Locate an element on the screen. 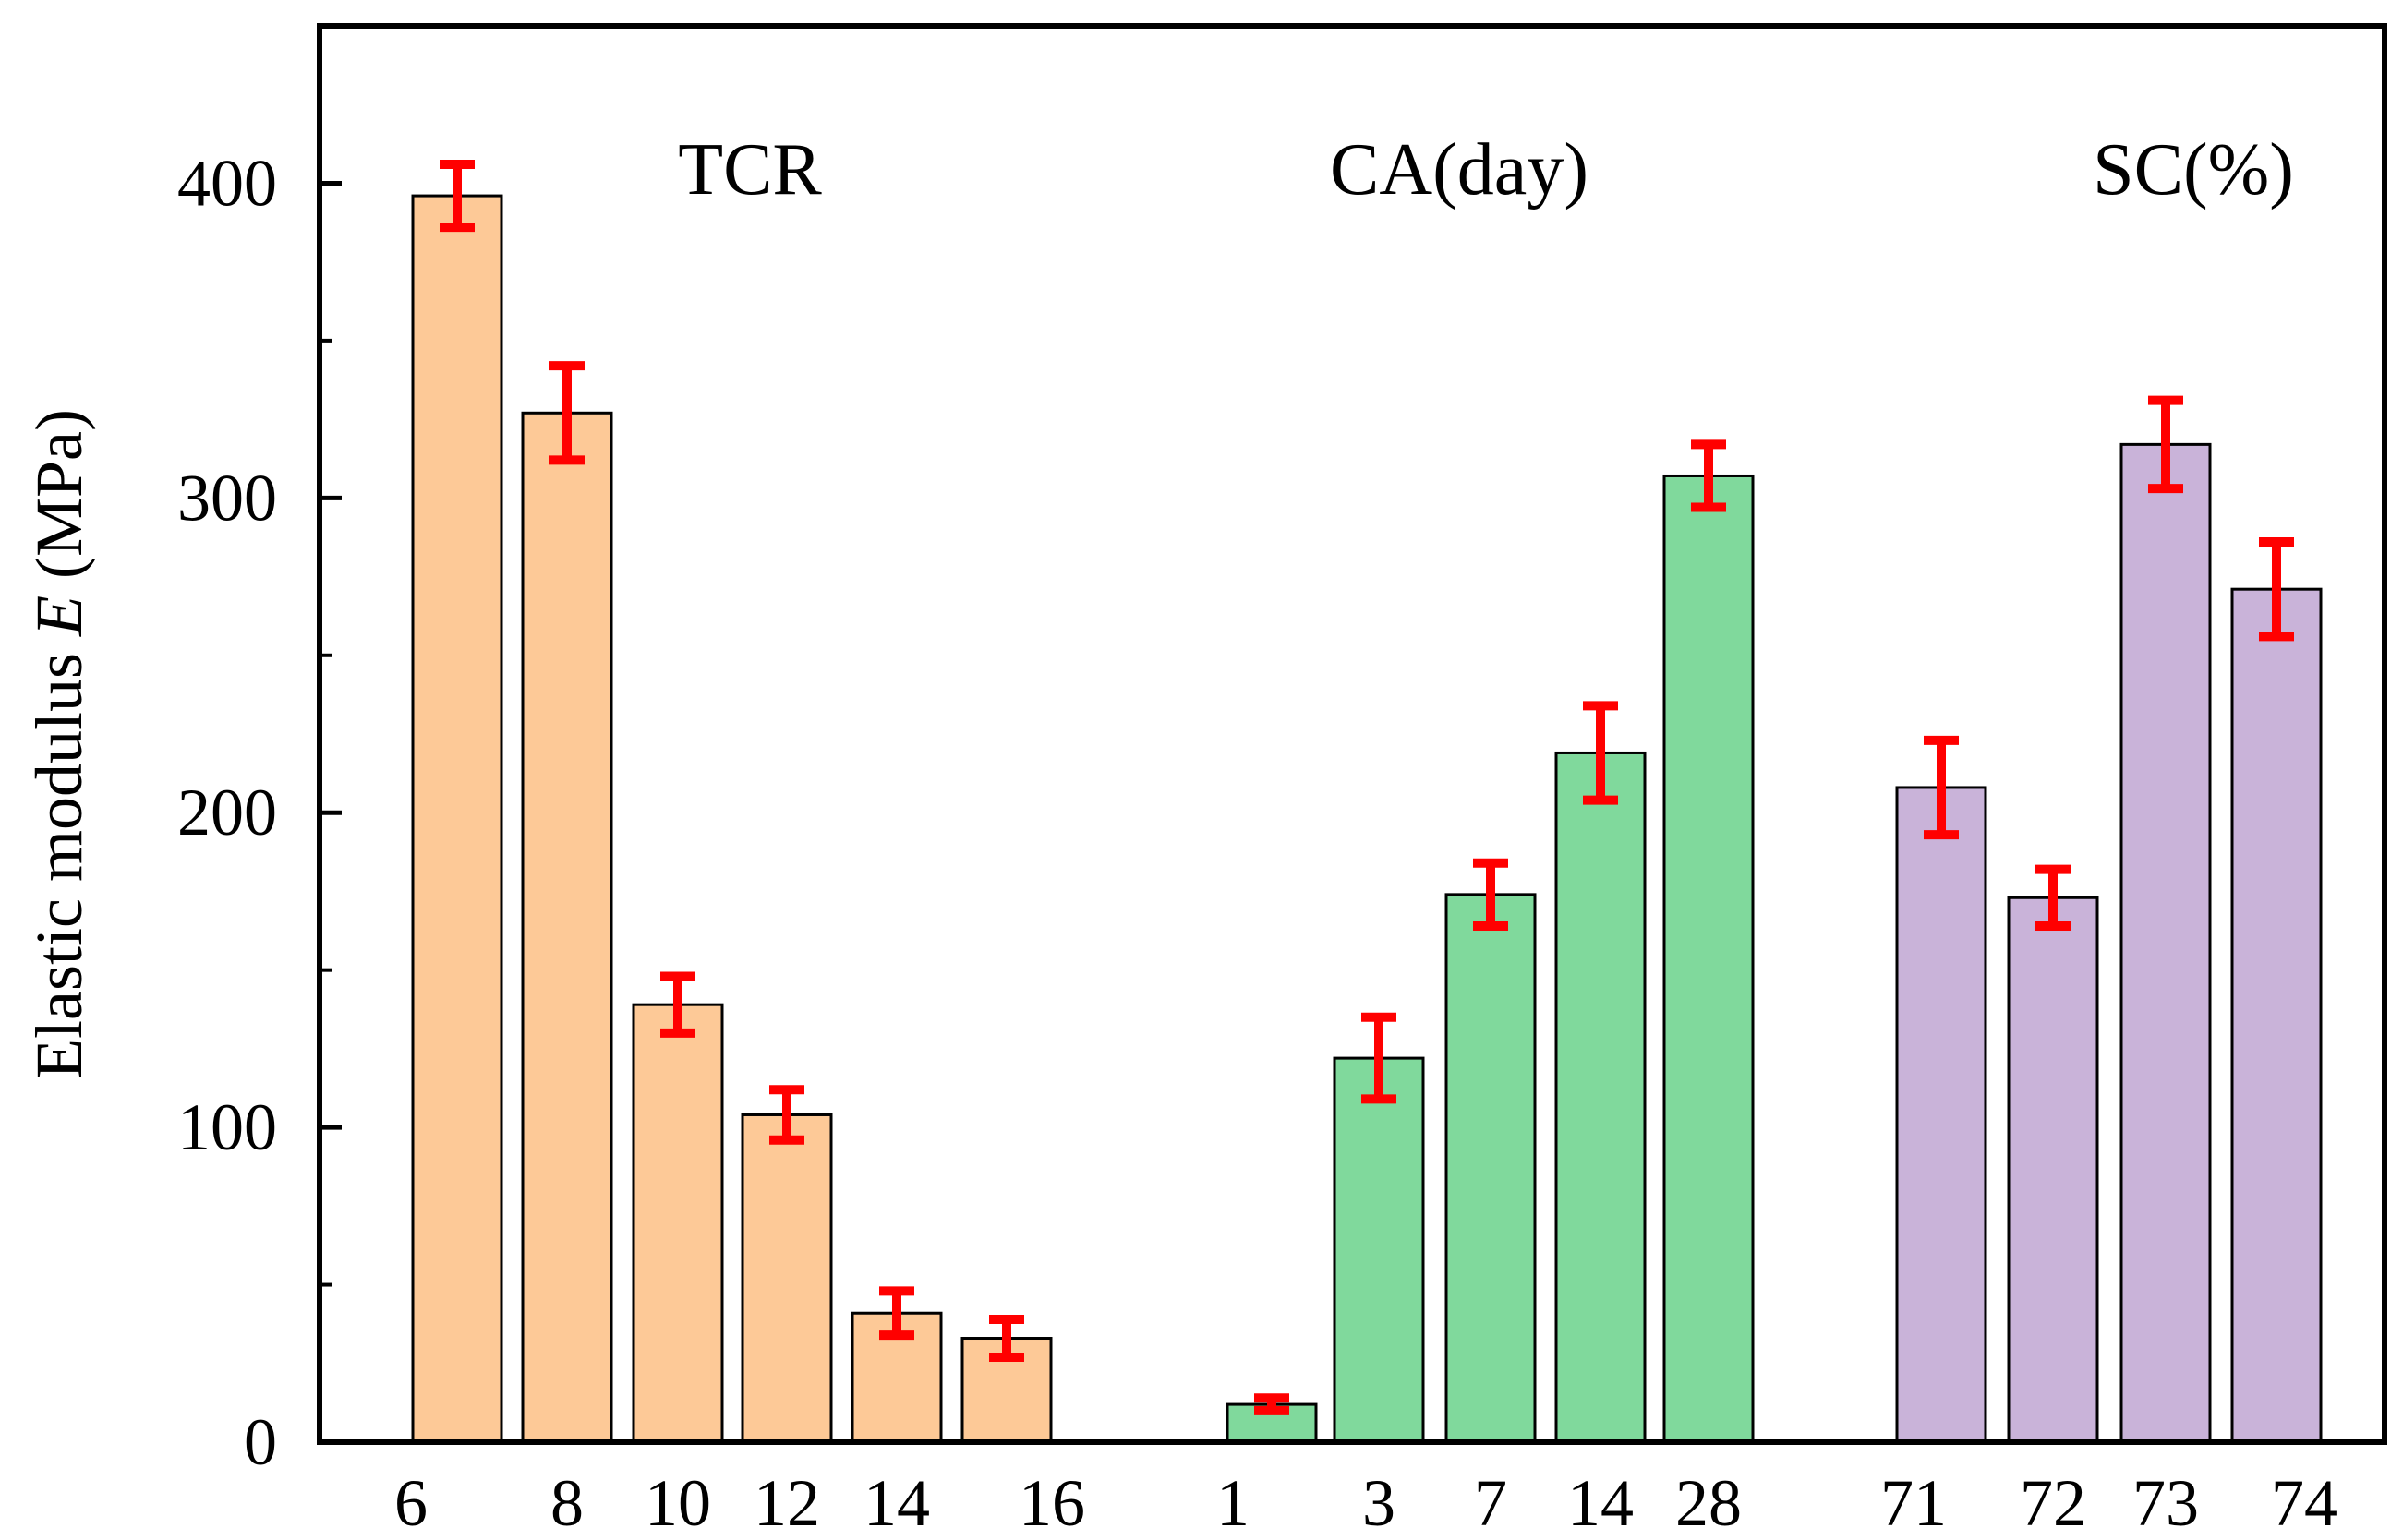 The height and width of the screenshot is (1540, 2403). y-axis-title-symbol: E is located at coordinates (59, 617).